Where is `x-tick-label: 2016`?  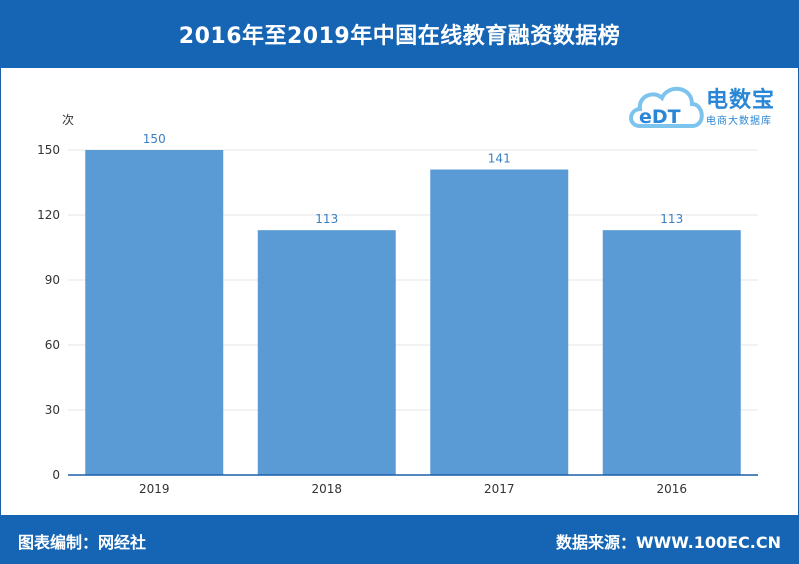
x-tick-label: 2016 is located at coordinates (671, 489).